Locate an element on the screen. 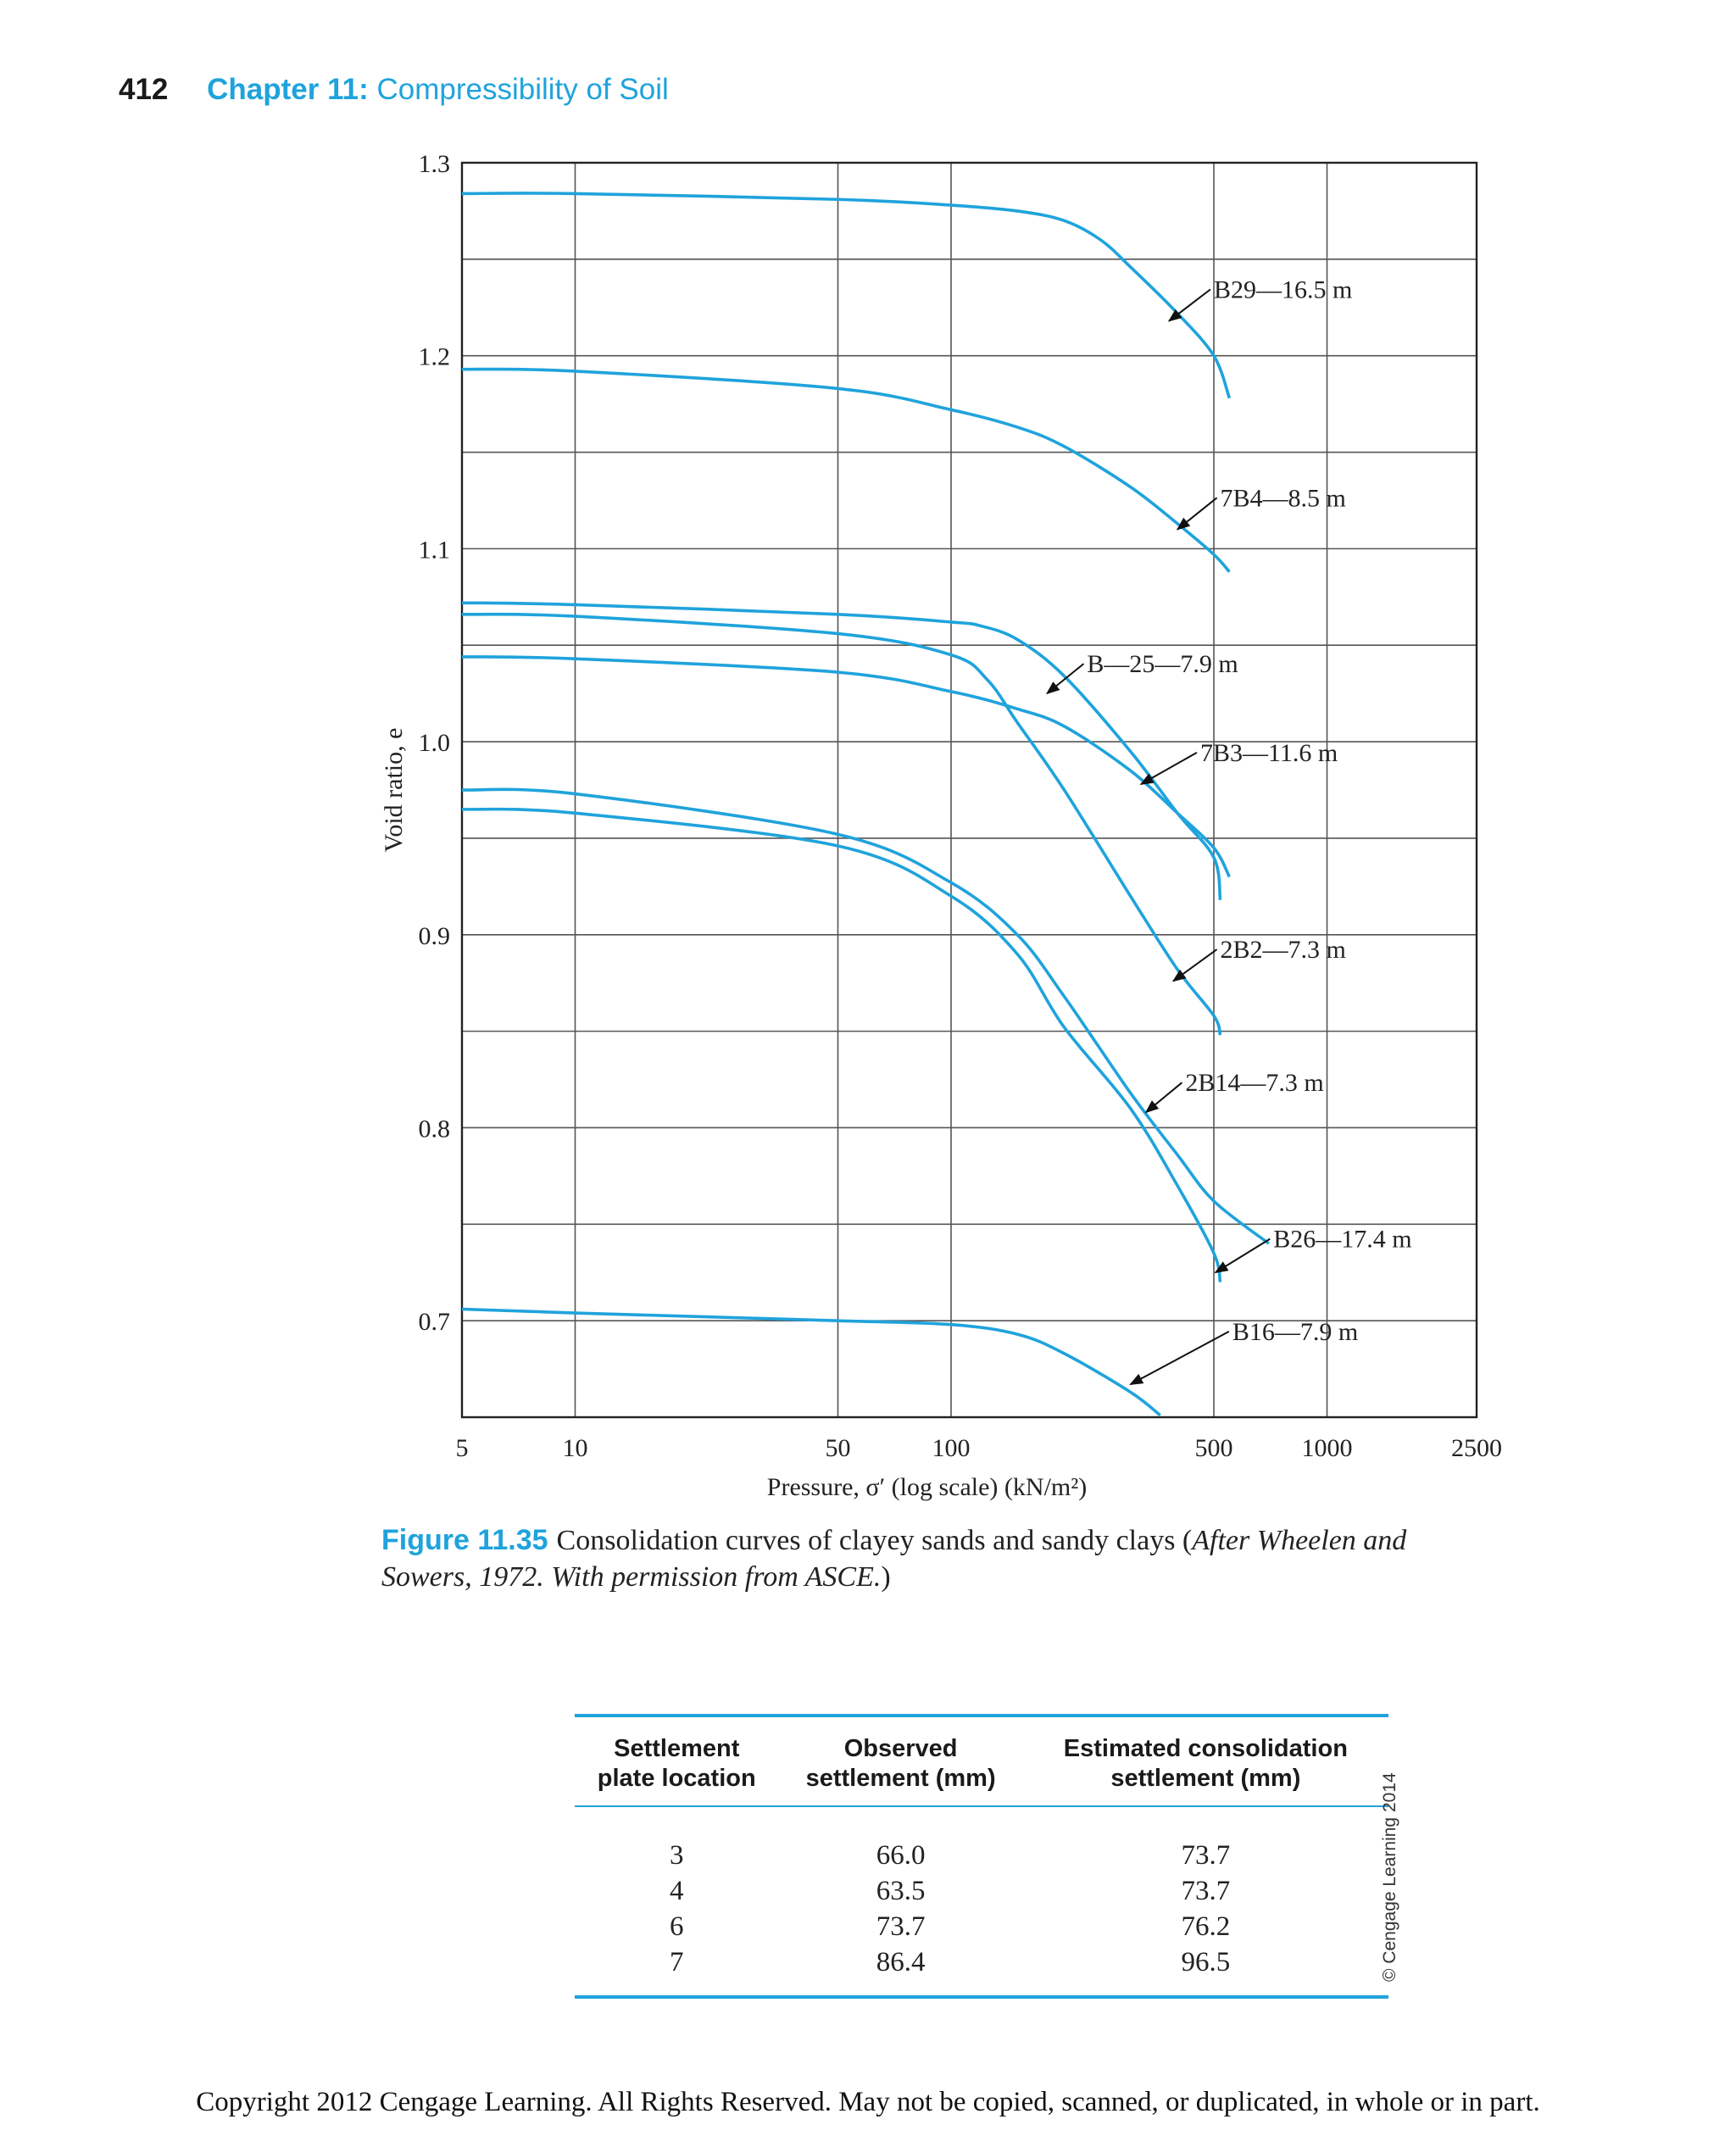 The image size is (1736, 2147). series-label: B16—7.9 m is located at coordinates (1295, 1332).